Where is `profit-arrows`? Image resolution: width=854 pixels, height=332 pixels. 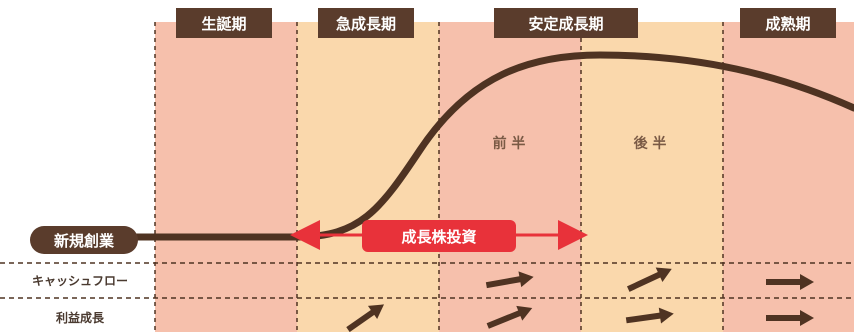
profit-arrows is located at coordinates (580, 318).